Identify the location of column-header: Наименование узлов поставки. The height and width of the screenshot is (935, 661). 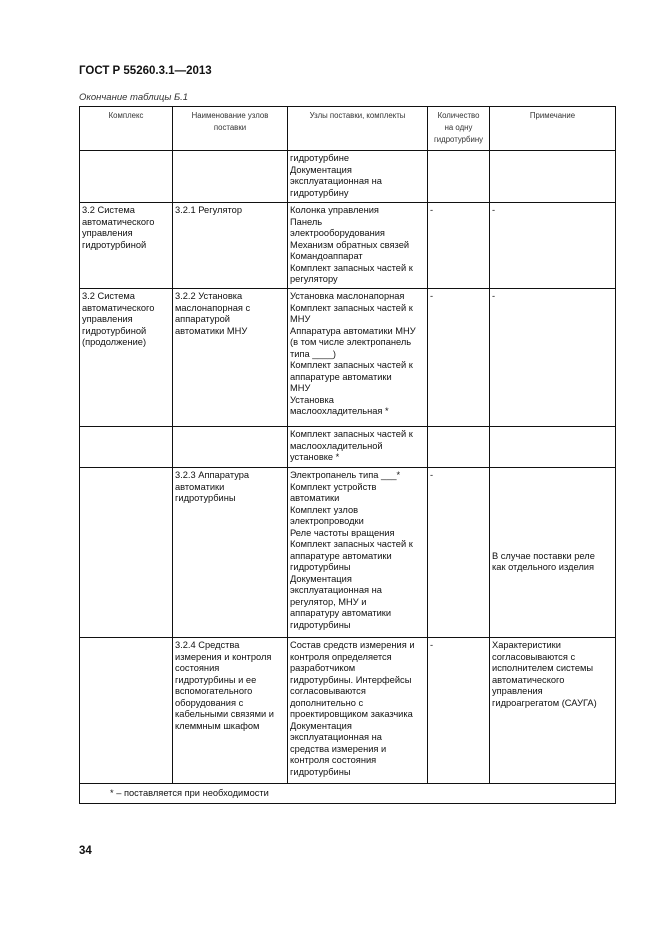
(230, 128).